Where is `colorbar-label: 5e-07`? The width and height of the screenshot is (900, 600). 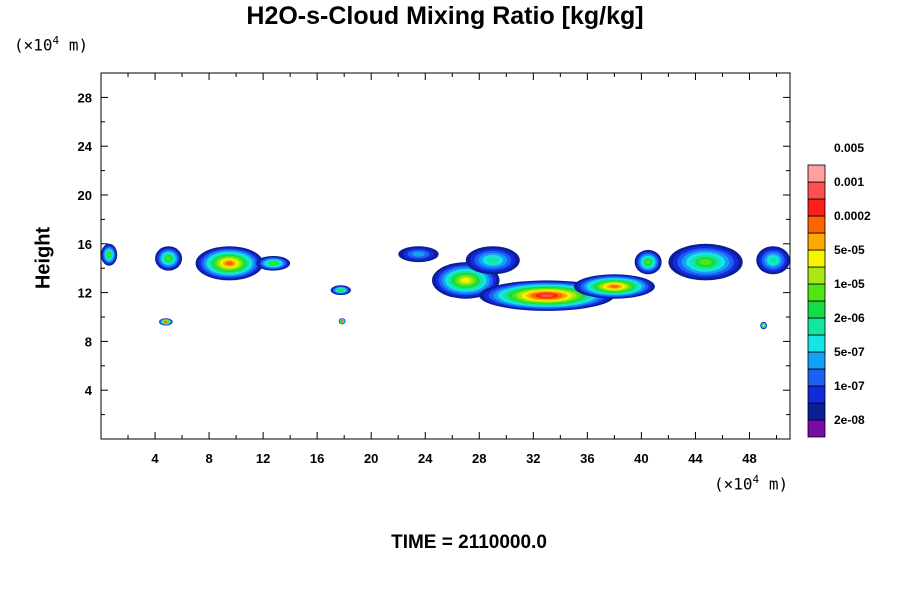 colorbar-label: 5e-07 is located at coordinates (849, 352).